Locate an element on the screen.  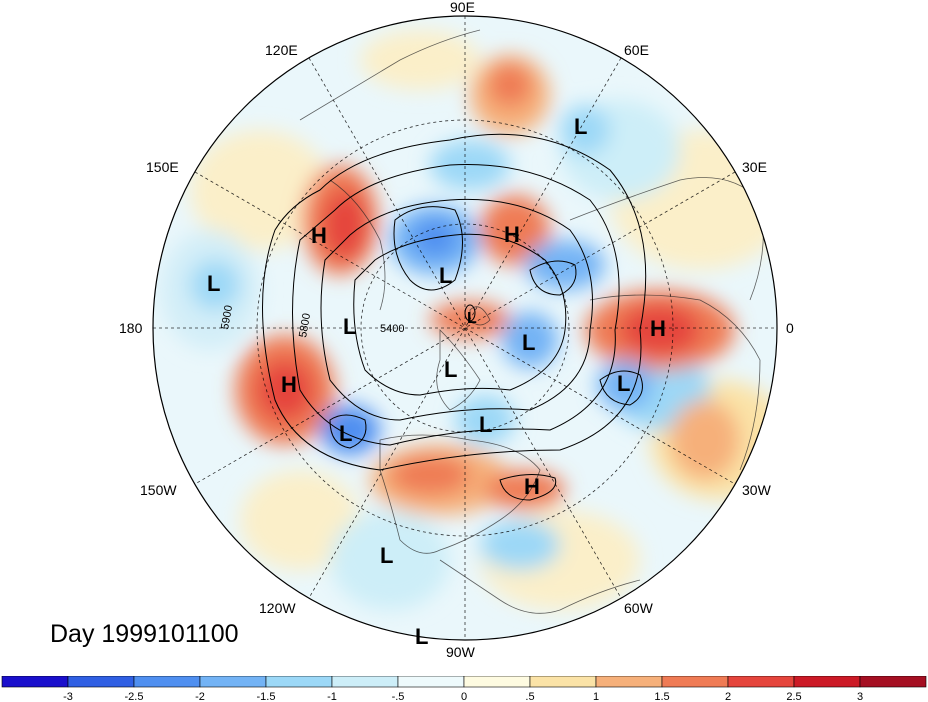
colorbar: -3 -2.5 -2 -1.5 -1 -.5 0 .5 1 1.5 2 2.5 3 is located at coordinates (464, 689).